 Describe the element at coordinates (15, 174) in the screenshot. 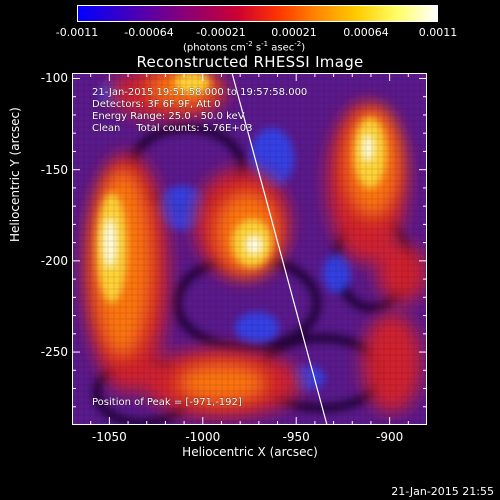

I see `y-axis-label: Heliocentric Y (arcsec)` at that location.